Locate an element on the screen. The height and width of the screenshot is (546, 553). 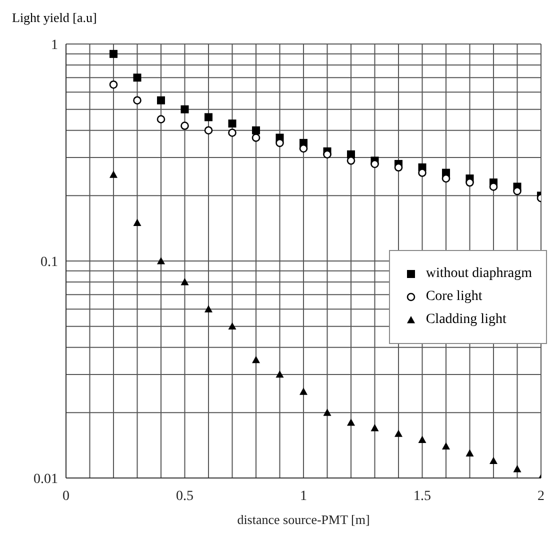
y-axis-title: Light yield [a.u] is located at coordinates (54, 18).